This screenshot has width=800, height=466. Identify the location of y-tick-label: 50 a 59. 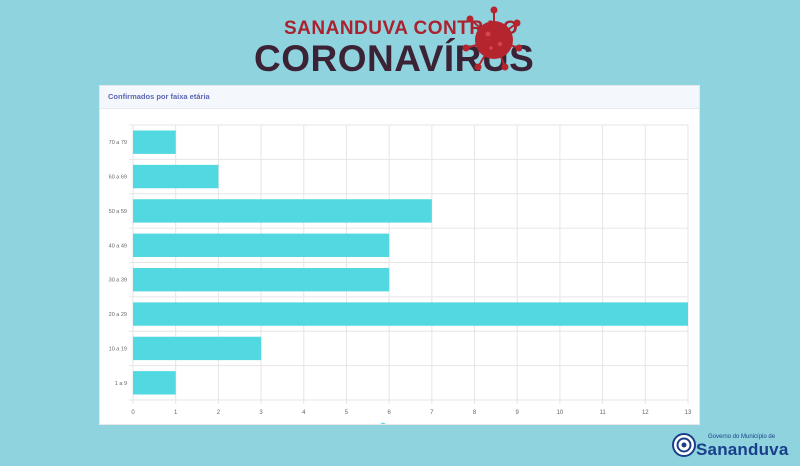
(118, 212).